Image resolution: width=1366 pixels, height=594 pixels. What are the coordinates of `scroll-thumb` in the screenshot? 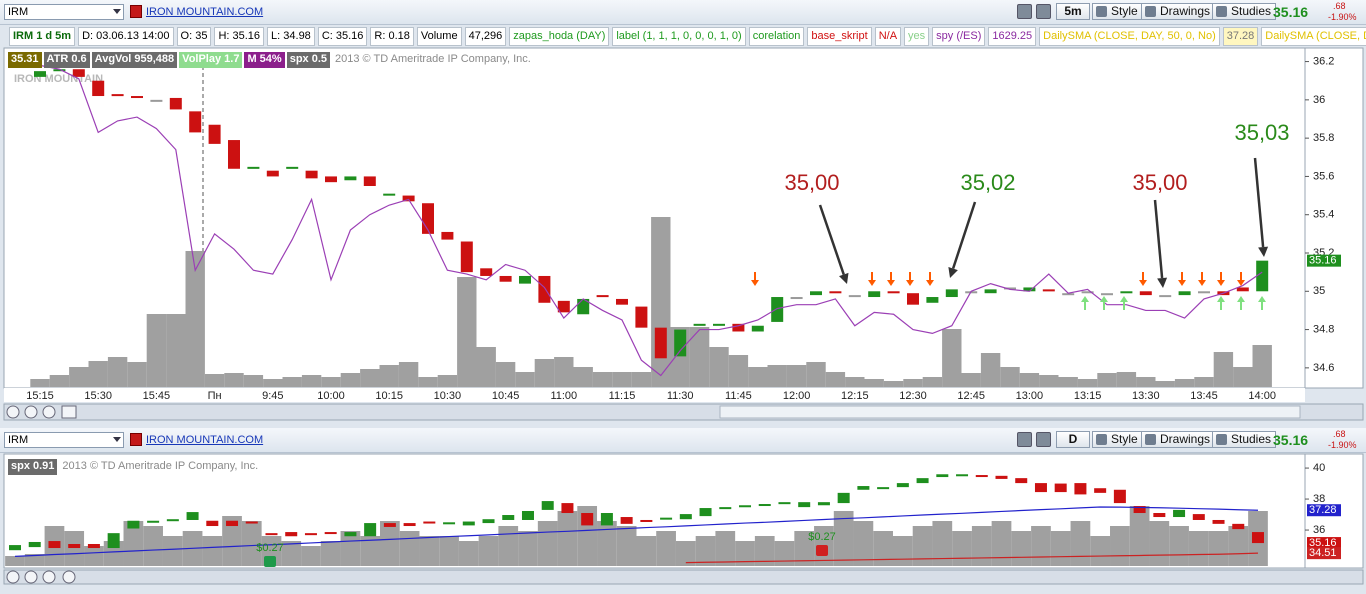 It's located at (1010, 412).